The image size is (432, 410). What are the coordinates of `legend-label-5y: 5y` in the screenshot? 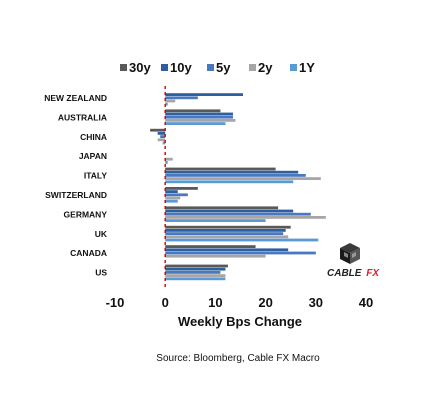 It's located at (223, 67).